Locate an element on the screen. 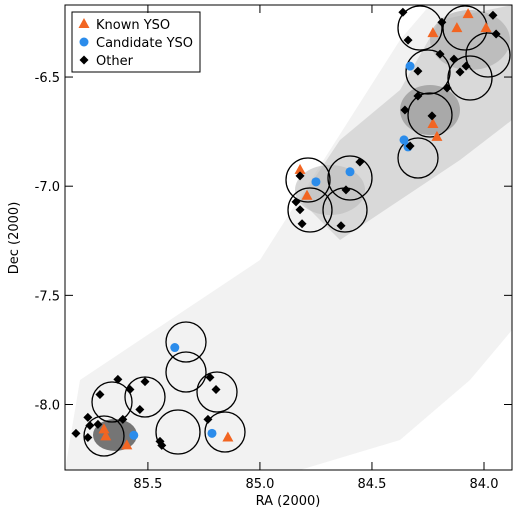 This screenshot has height=520, width=514. x-tick-label: 85.5 is located at coordinates (147, 484).